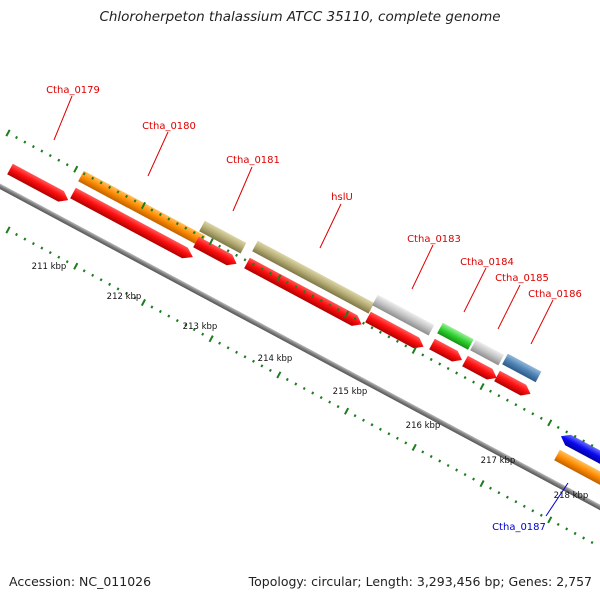 This screenshot has width=600, height=600. What do you see at coordinates (330, 226) in the screenshot?
I see `leader-hslu` at bounding box center [330, 226].